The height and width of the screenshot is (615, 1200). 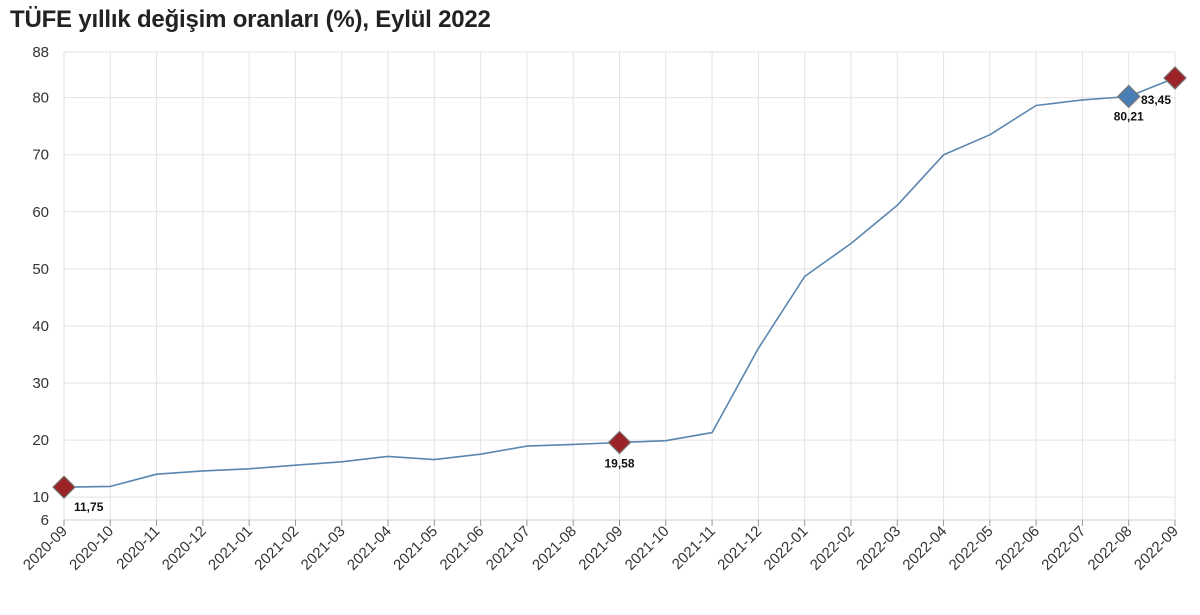 What do you see at coordinates (91, 548) in the screenshot?
I see `x-tick-label: 2020-10` at bounding box center [91, 548].